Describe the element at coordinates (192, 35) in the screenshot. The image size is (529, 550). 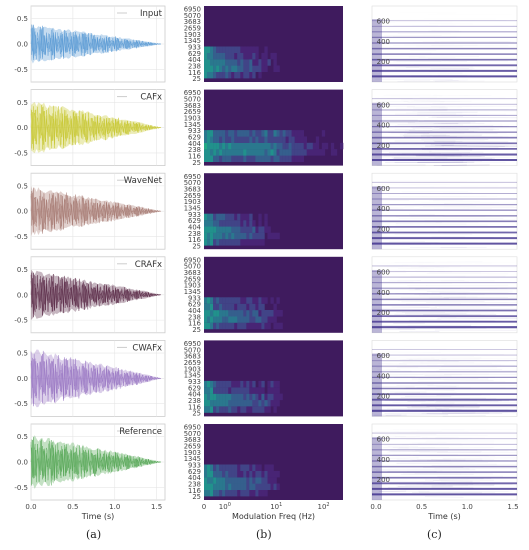
I see `modulation-y-tick-label: 1903` at that location.